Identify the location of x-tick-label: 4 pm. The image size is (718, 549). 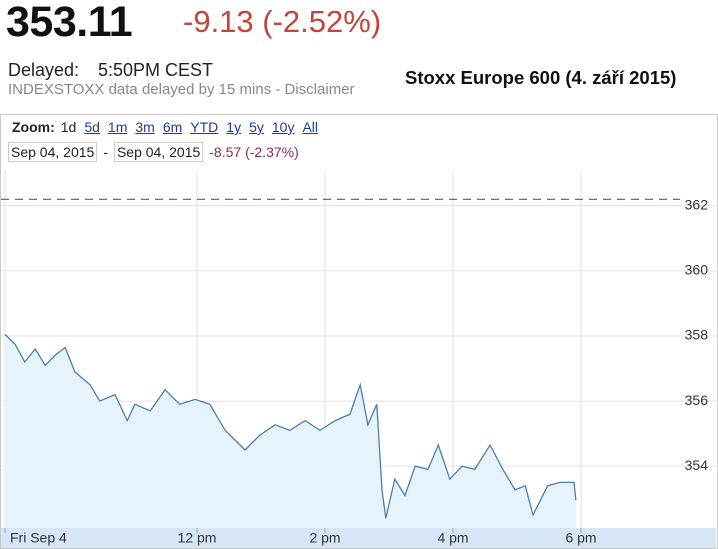
(452, 538).